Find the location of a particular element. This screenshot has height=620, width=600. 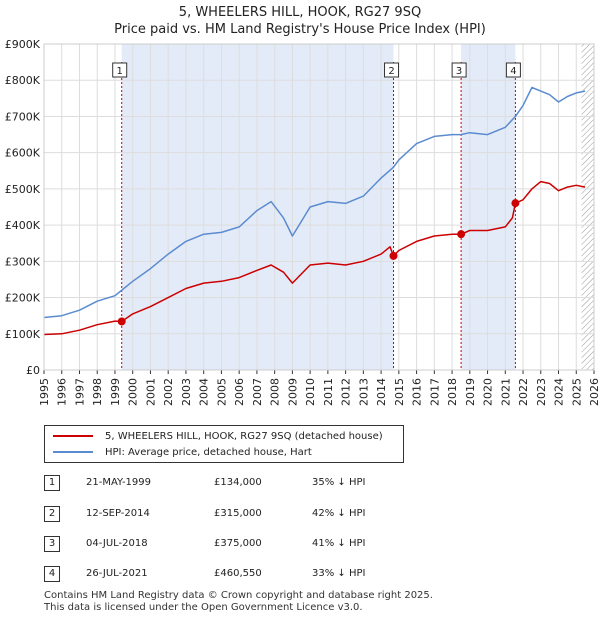

x-tick-label: 2012 is located at coordinates (346, 392).